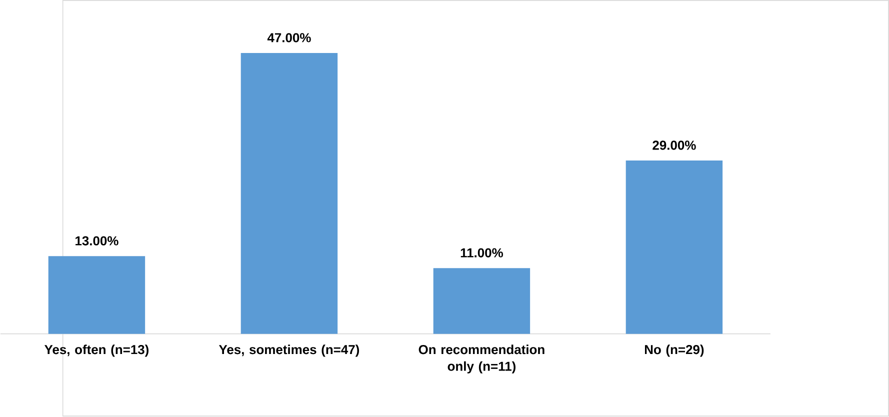 This screenshot has width=889, height=417. Describe the element at coordinates (289, 350) in the screenshot. I see `x-tick-label: Yes, sometimes (n=47)` at that location.